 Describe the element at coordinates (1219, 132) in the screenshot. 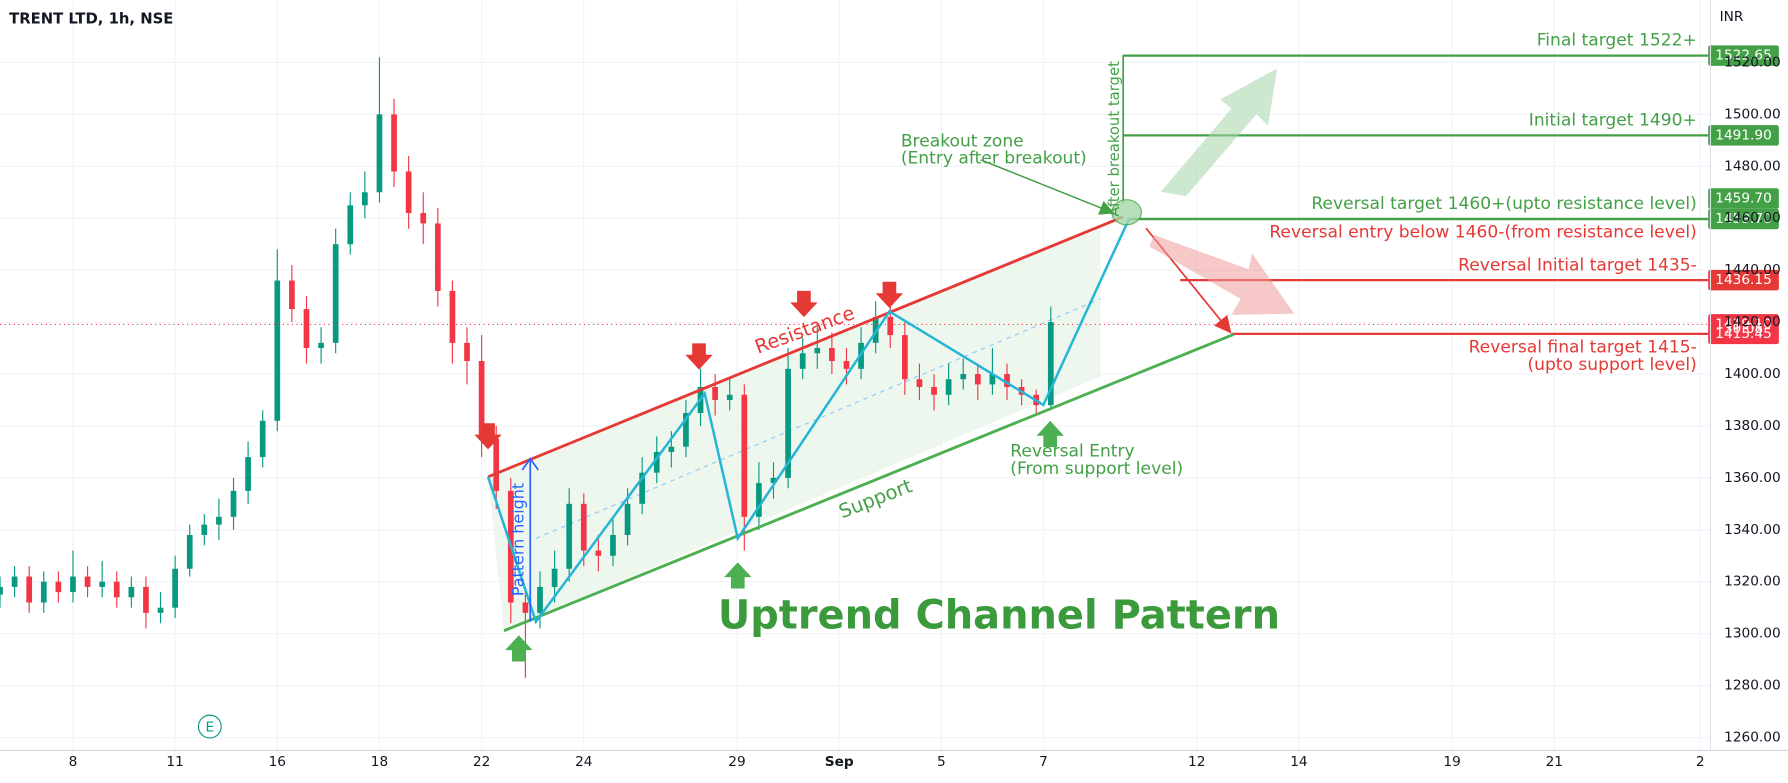

I see `up-arrow` at that location.